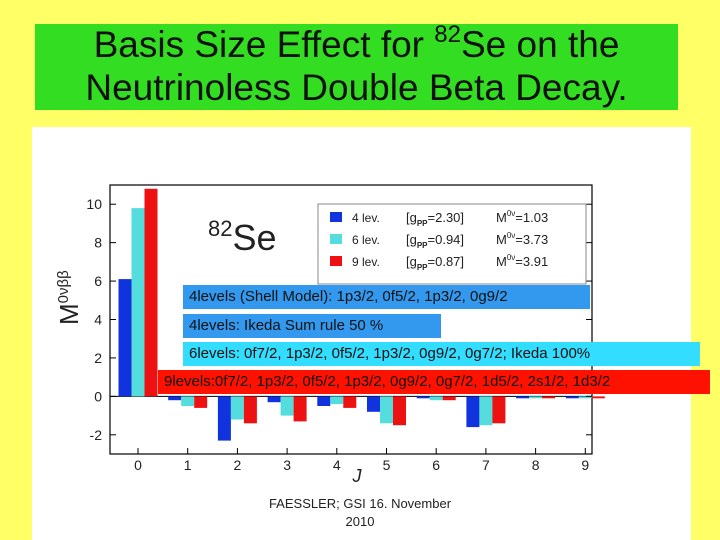 This screenshot has height=540, width=720. I want to click on y-axis-label: M0νββ, so click(69, 297).